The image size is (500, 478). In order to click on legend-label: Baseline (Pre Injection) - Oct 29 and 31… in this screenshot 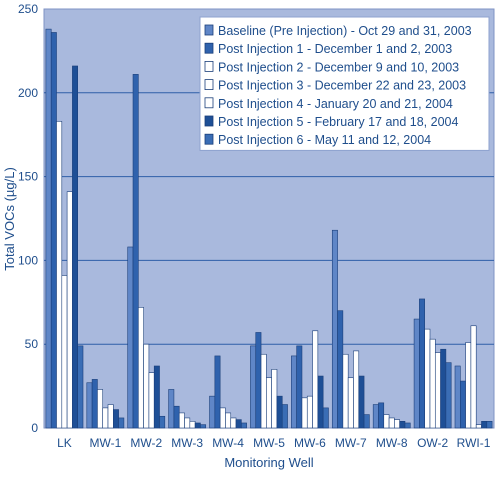, I will do `click(345, 31)`.